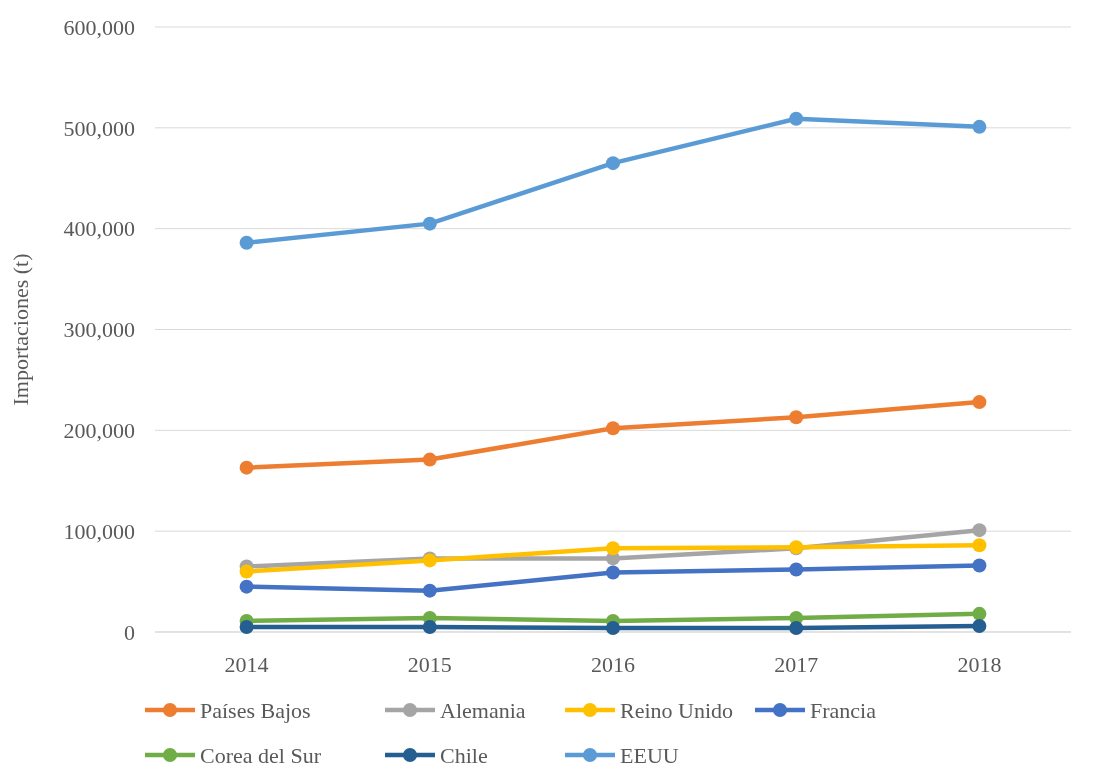  What do you see at coordinates (483, 710) in the screenshot?
I see `legend-label: Alemania` at bounding box center [483, 710].